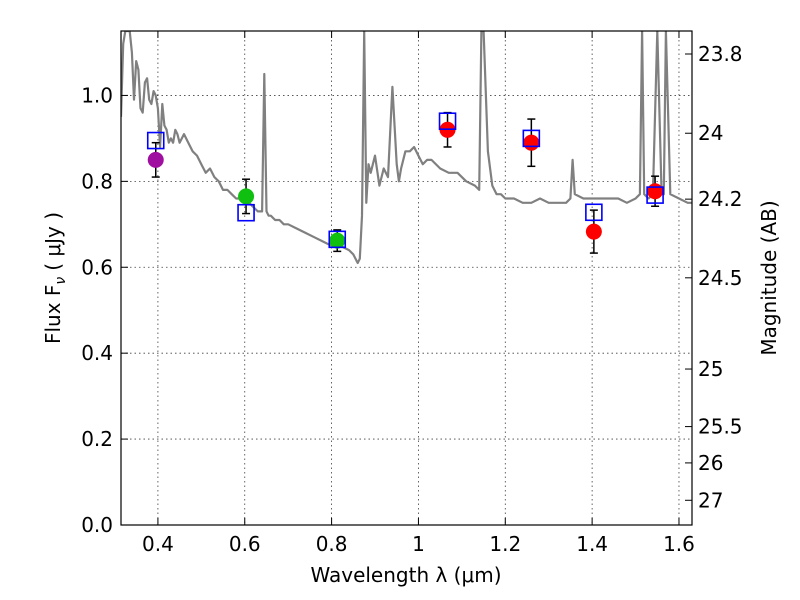 This screenshot has height=600, width=800. Describe the element at coordinates (418, 544) in the screenshot. I see `x-tick-label: 1` at that location.